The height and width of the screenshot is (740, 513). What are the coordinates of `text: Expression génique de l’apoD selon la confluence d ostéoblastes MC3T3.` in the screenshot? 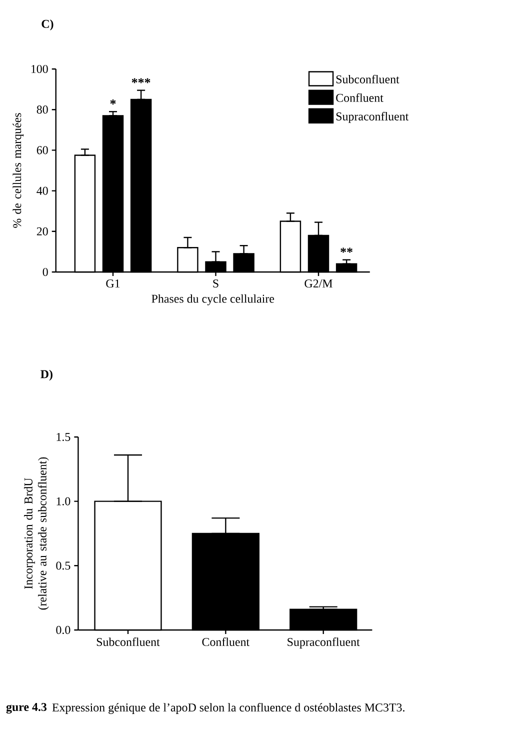 It's located at (228, 708).